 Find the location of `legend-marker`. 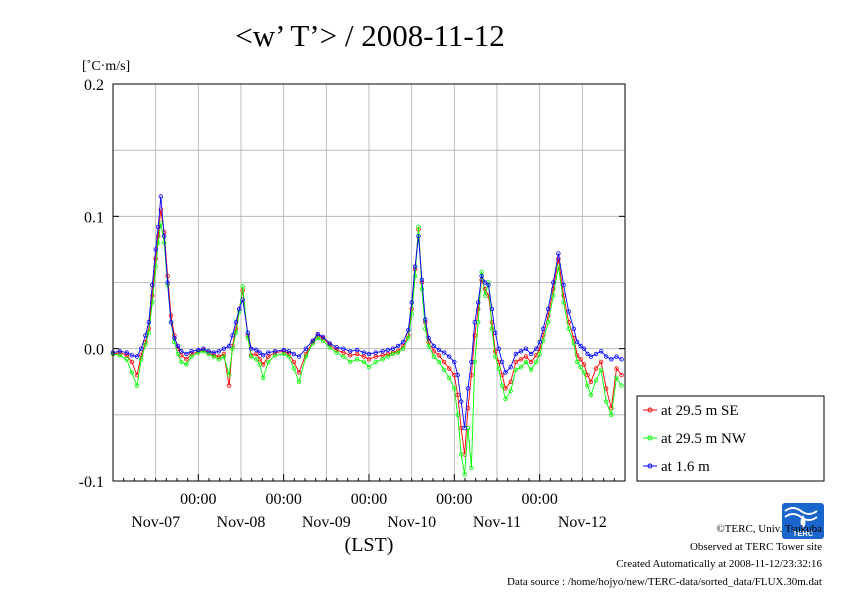

legend-marker is located at coordinates (650, 466).